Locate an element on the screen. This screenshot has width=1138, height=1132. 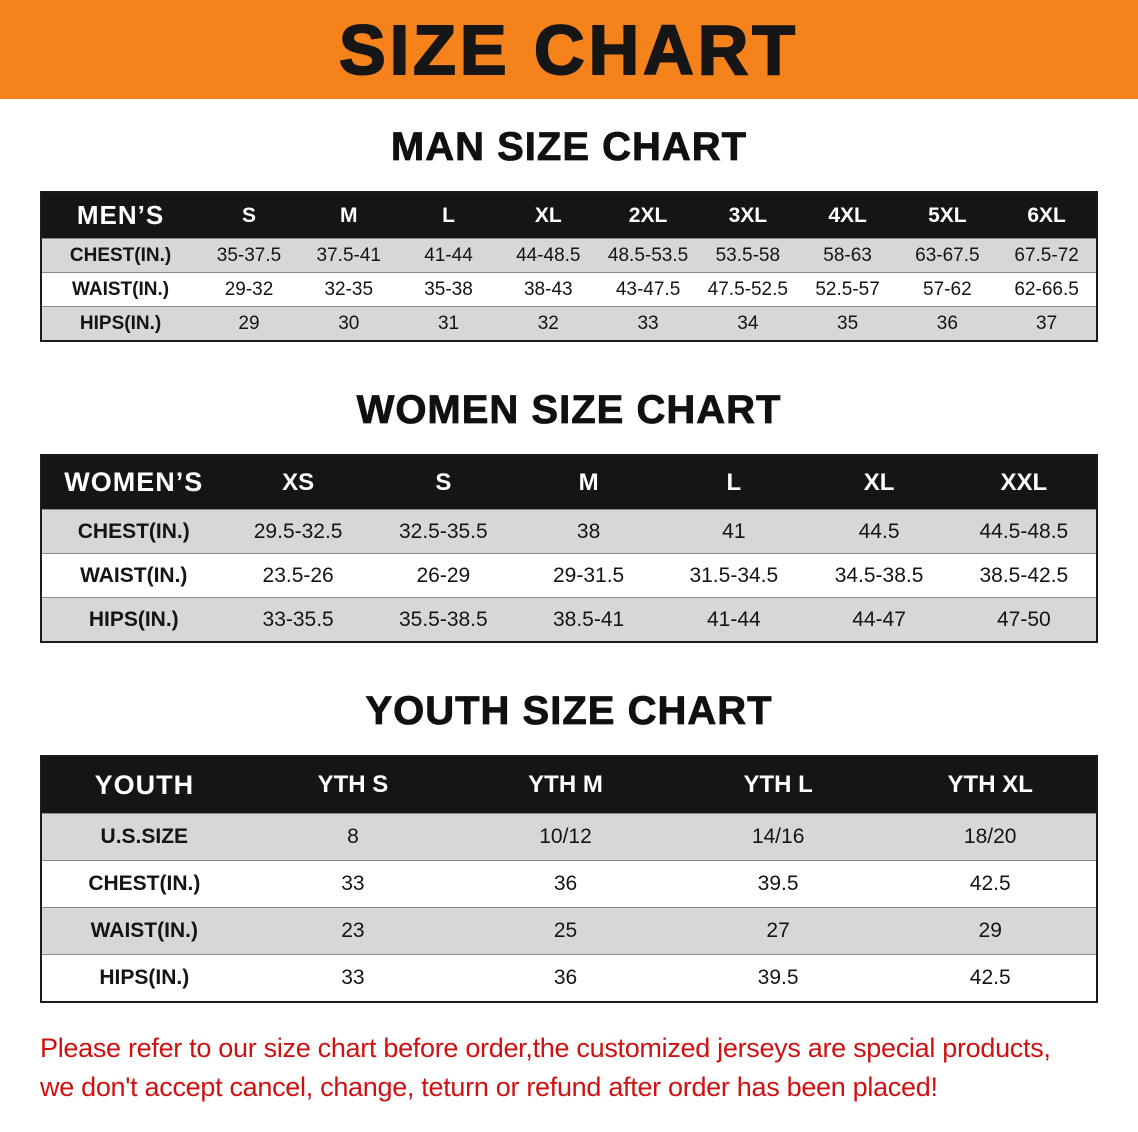
measurement-value-cell: 58-63 is located at coordinates (847, 255).